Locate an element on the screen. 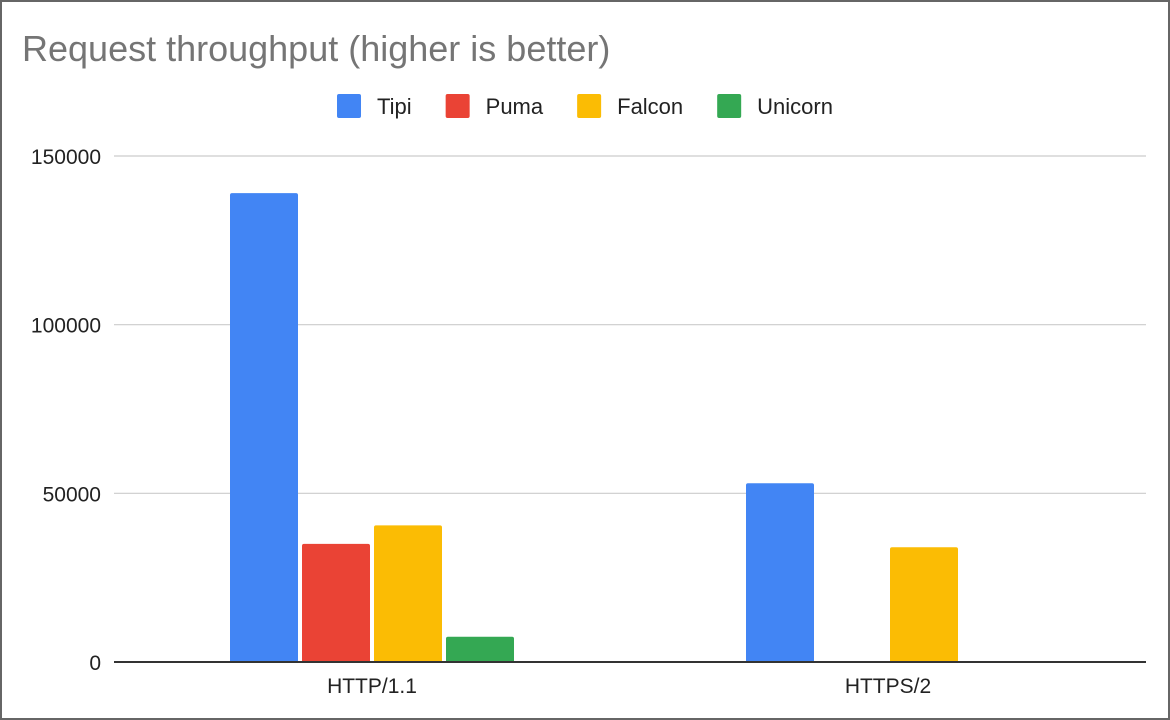 The height and width of the screenshot is (720, 1170). legend-swatch-tipi is located at coordinates (349, 106).